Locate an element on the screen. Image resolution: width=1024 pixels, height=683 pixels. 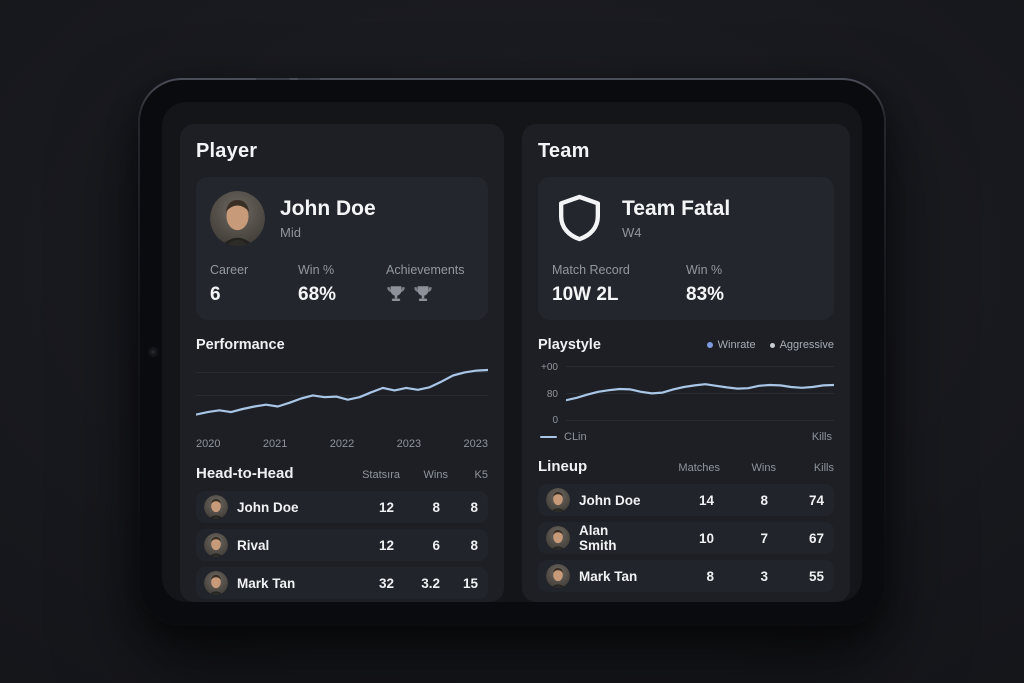
stat-match-record: Match Record 10W 2L is located at coordinates (591, 284).